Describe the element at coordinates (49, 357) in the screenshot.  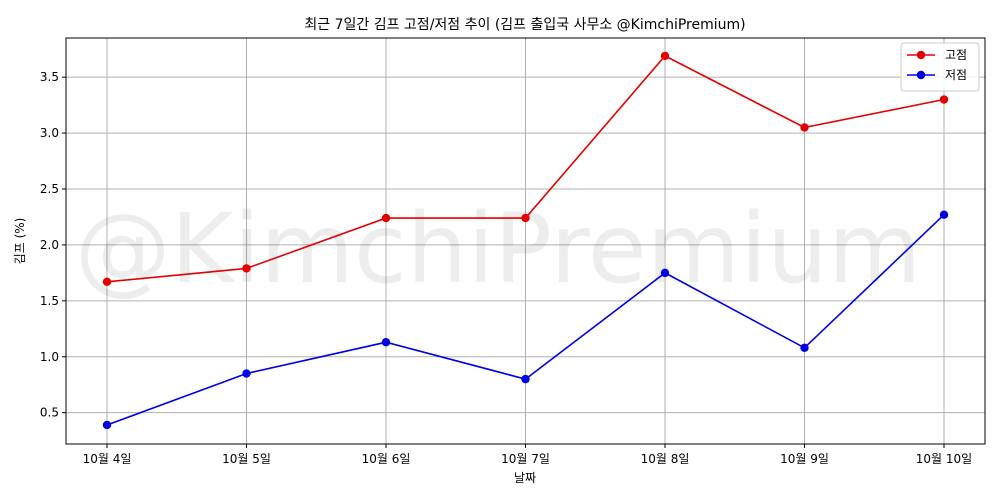
I see `y-tick-label: 1.0` at that location.